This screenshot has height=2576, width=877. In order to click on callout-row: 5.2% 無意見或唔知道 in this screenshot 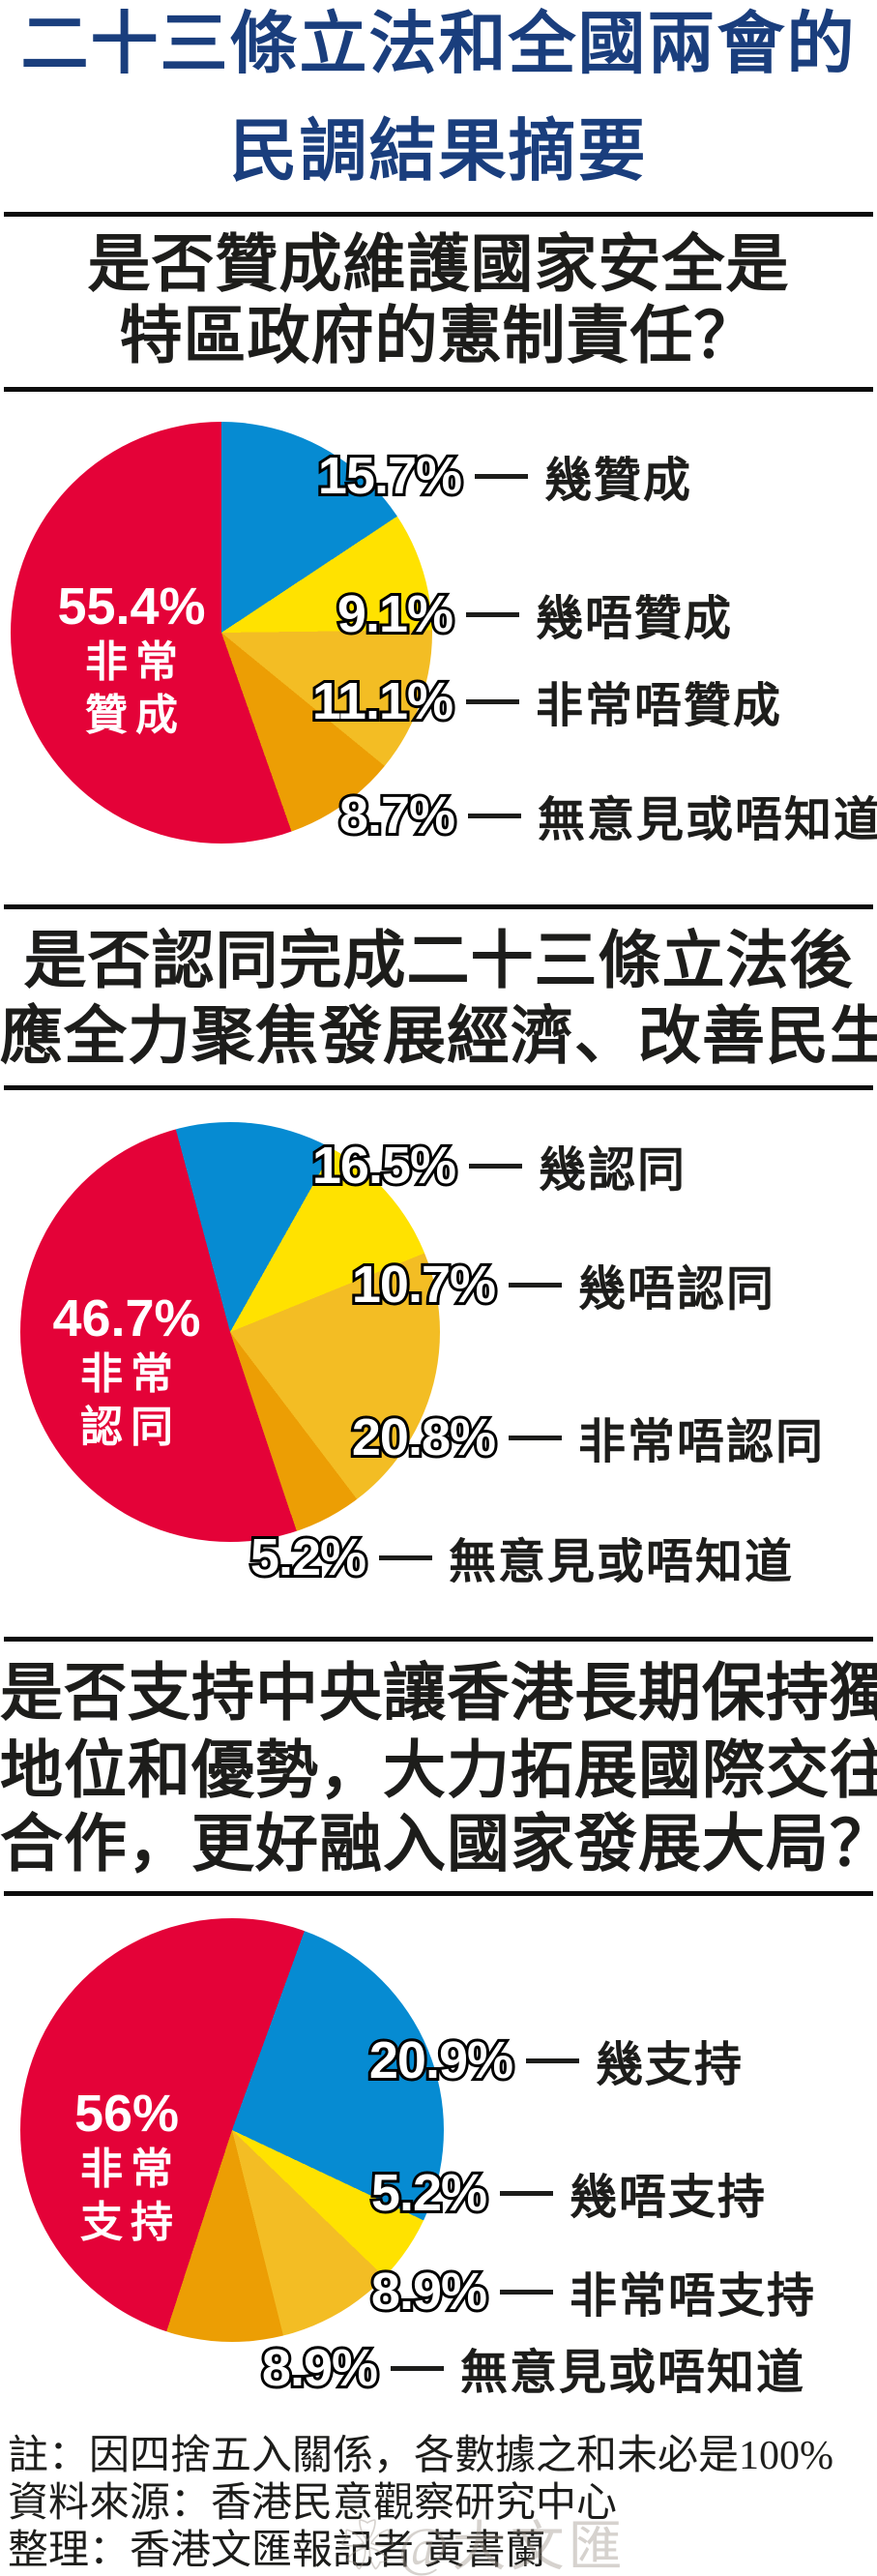, I will do `click(459, 1557)`.